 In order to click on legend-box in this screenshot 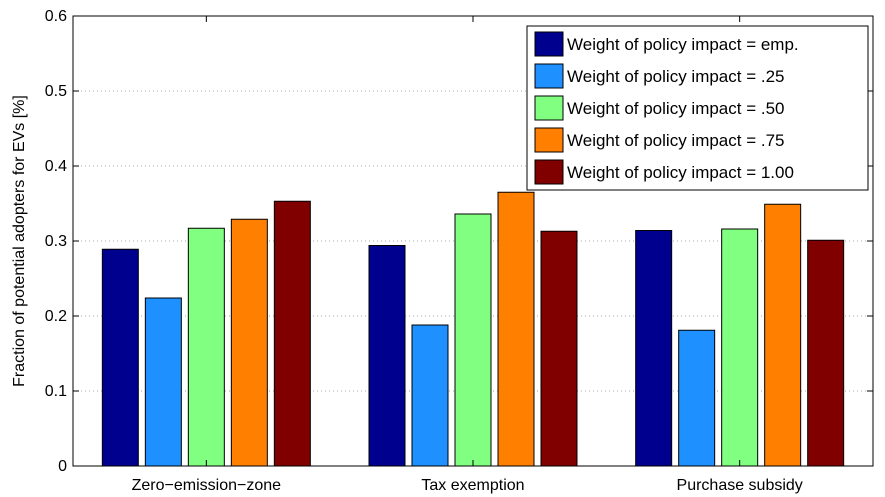, I will do `click(697, 108)`.